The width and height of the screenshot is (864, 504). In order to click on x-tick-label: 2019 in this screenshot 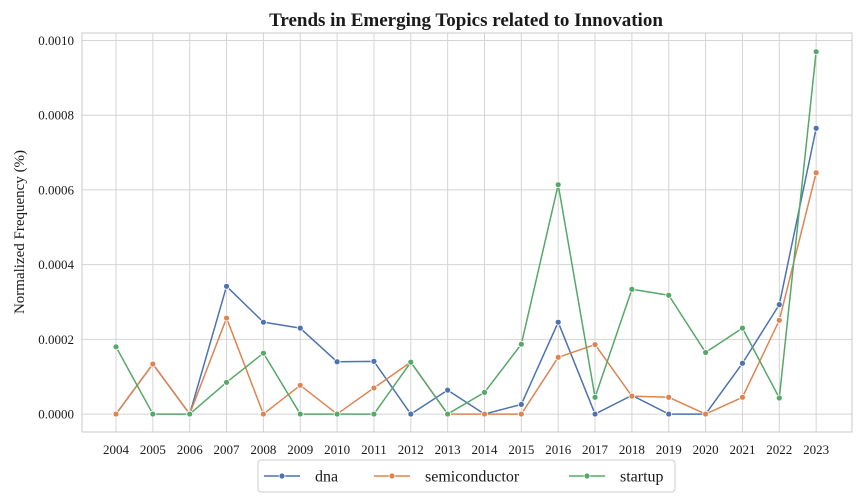, I will do `click(669, 449)`.